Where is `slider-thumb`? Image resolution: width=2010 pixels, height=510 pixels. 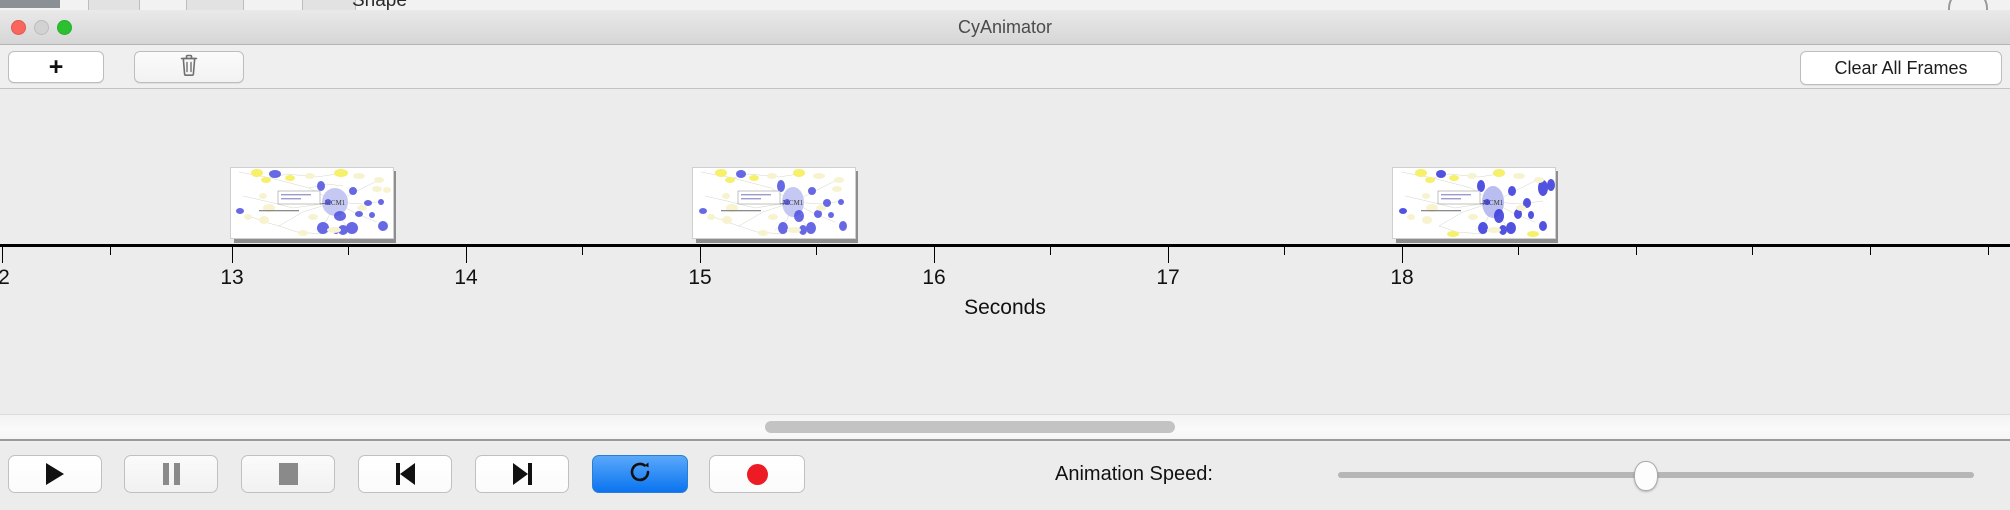
slider-thumb is located at coordinates (1646, 476).